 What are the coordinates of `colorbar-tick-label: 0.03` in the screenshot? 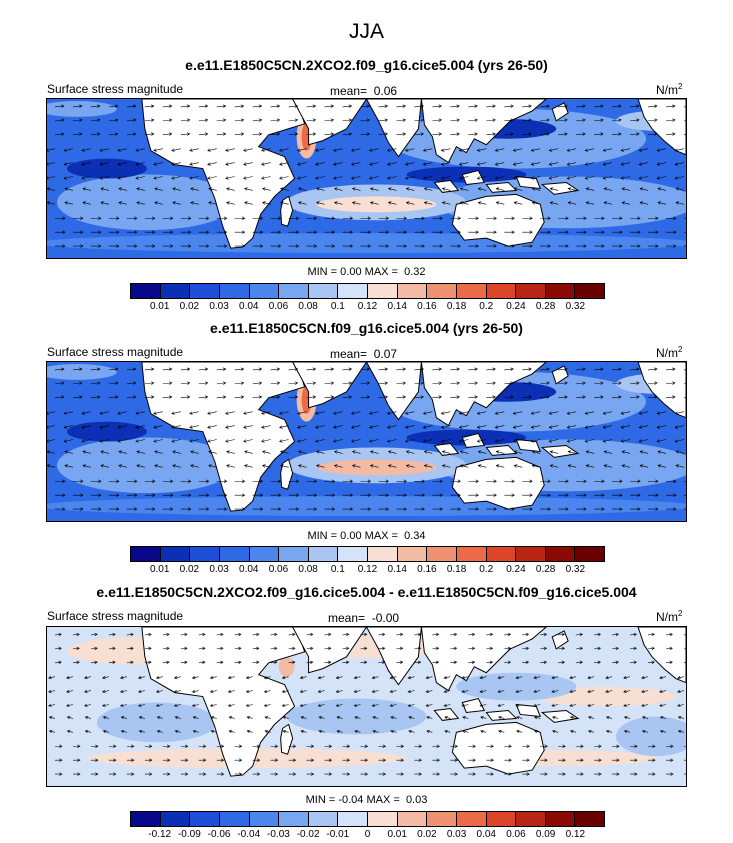 It's located at (219, 569).